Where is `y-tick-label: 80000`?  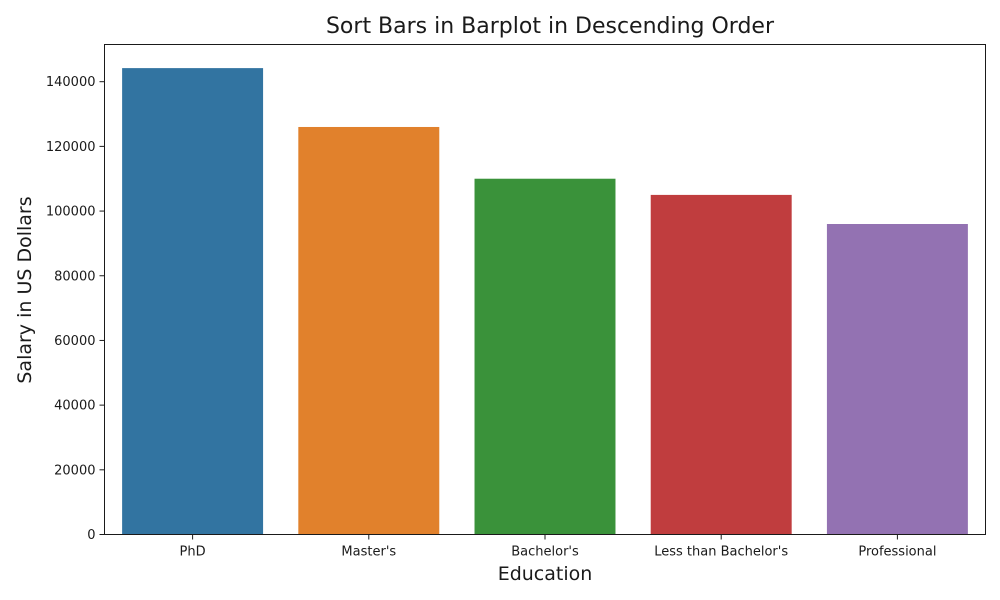
y-tick-label: 80000 is located at coordinates (74, 276).